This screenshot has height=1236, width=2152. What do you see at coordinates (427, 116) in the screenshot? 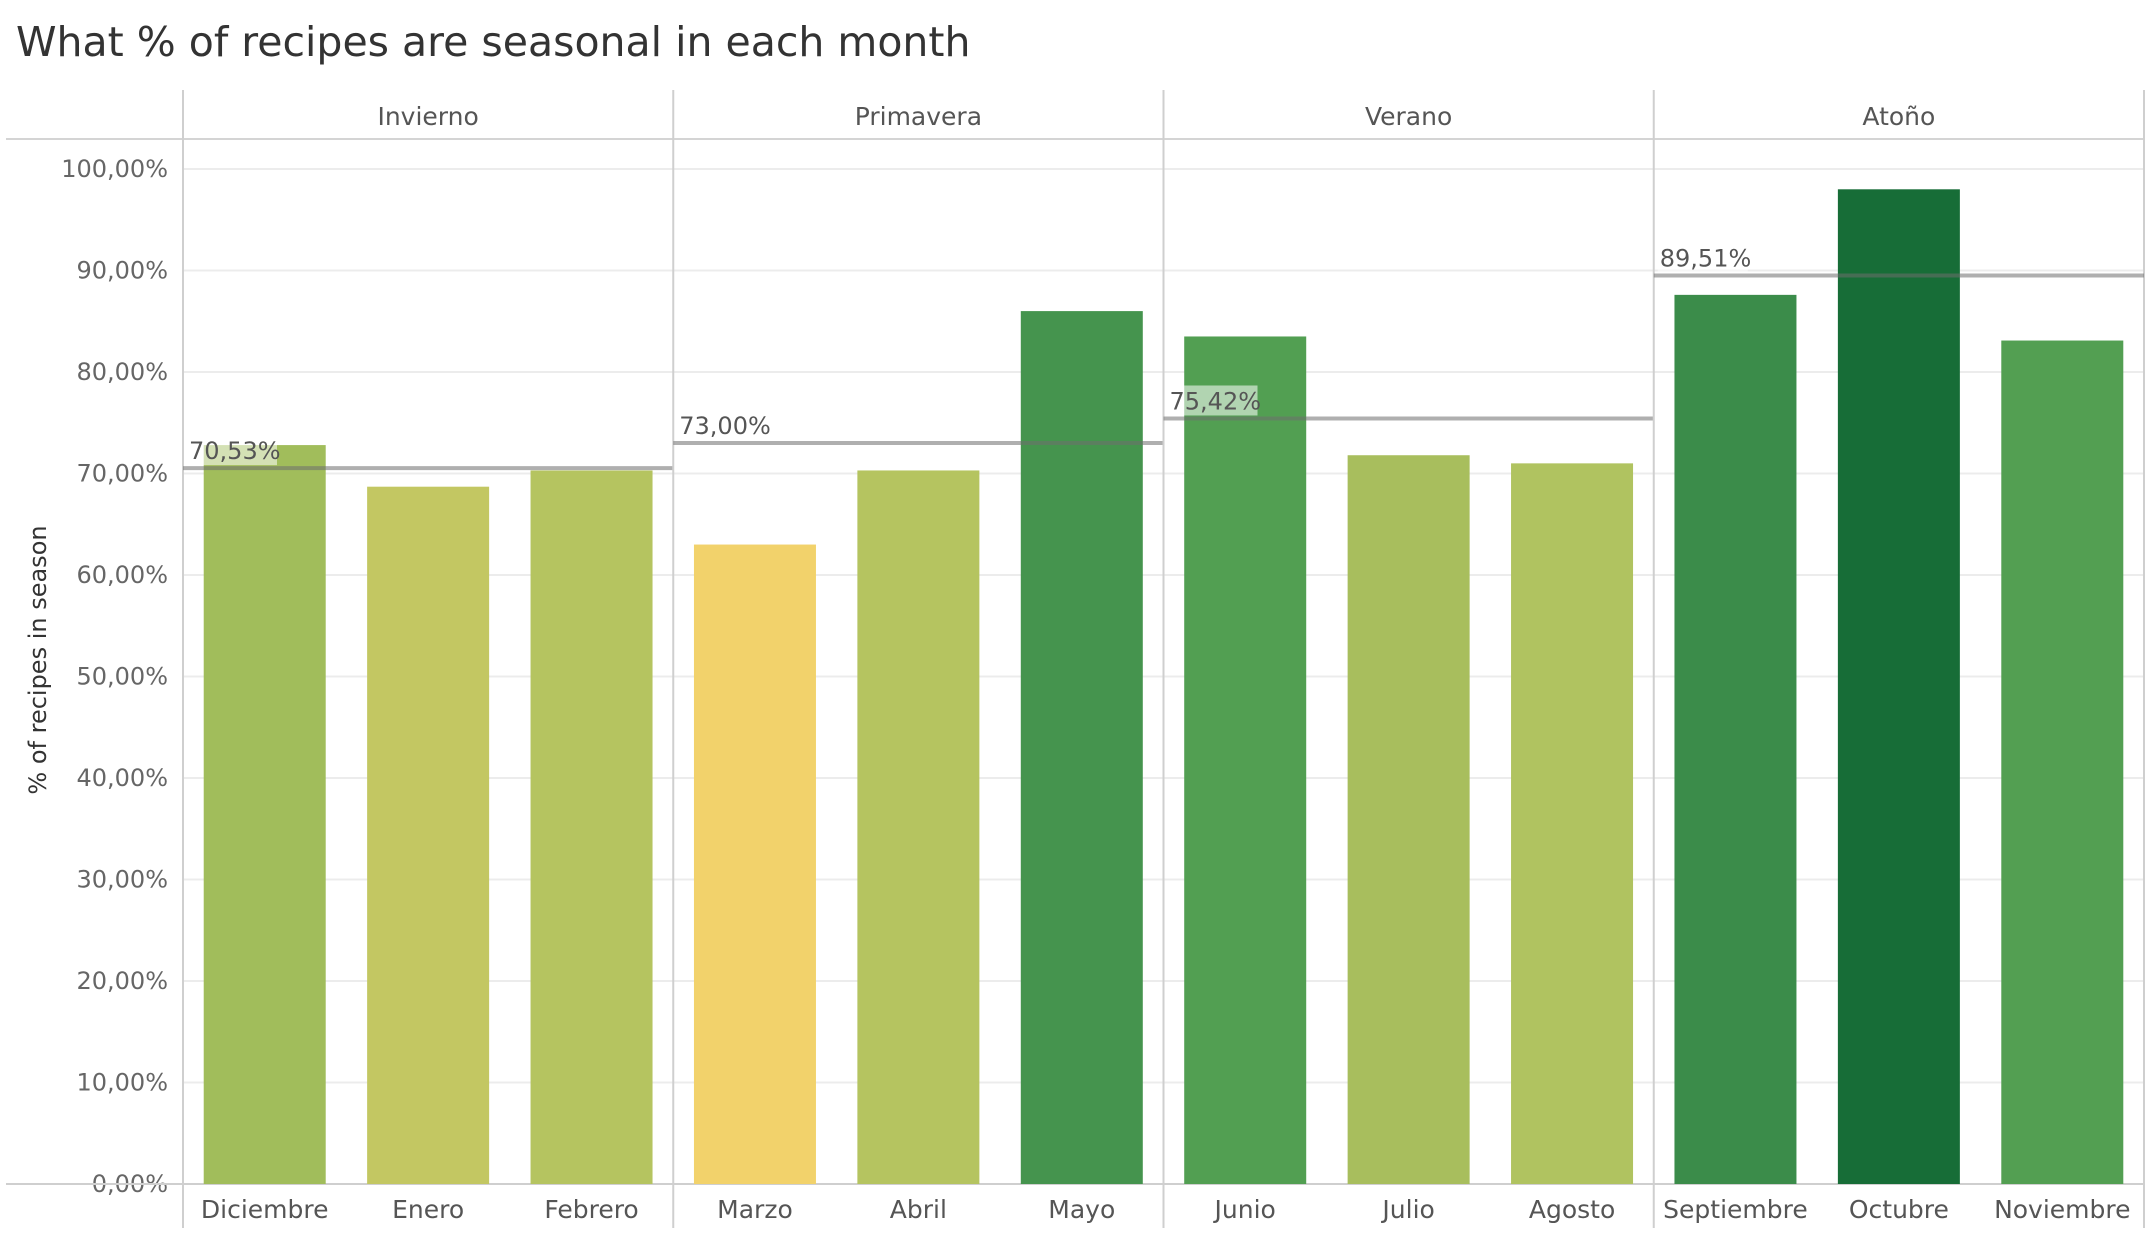
I see `season-header: Invierno` at bounding box center [427, 116].